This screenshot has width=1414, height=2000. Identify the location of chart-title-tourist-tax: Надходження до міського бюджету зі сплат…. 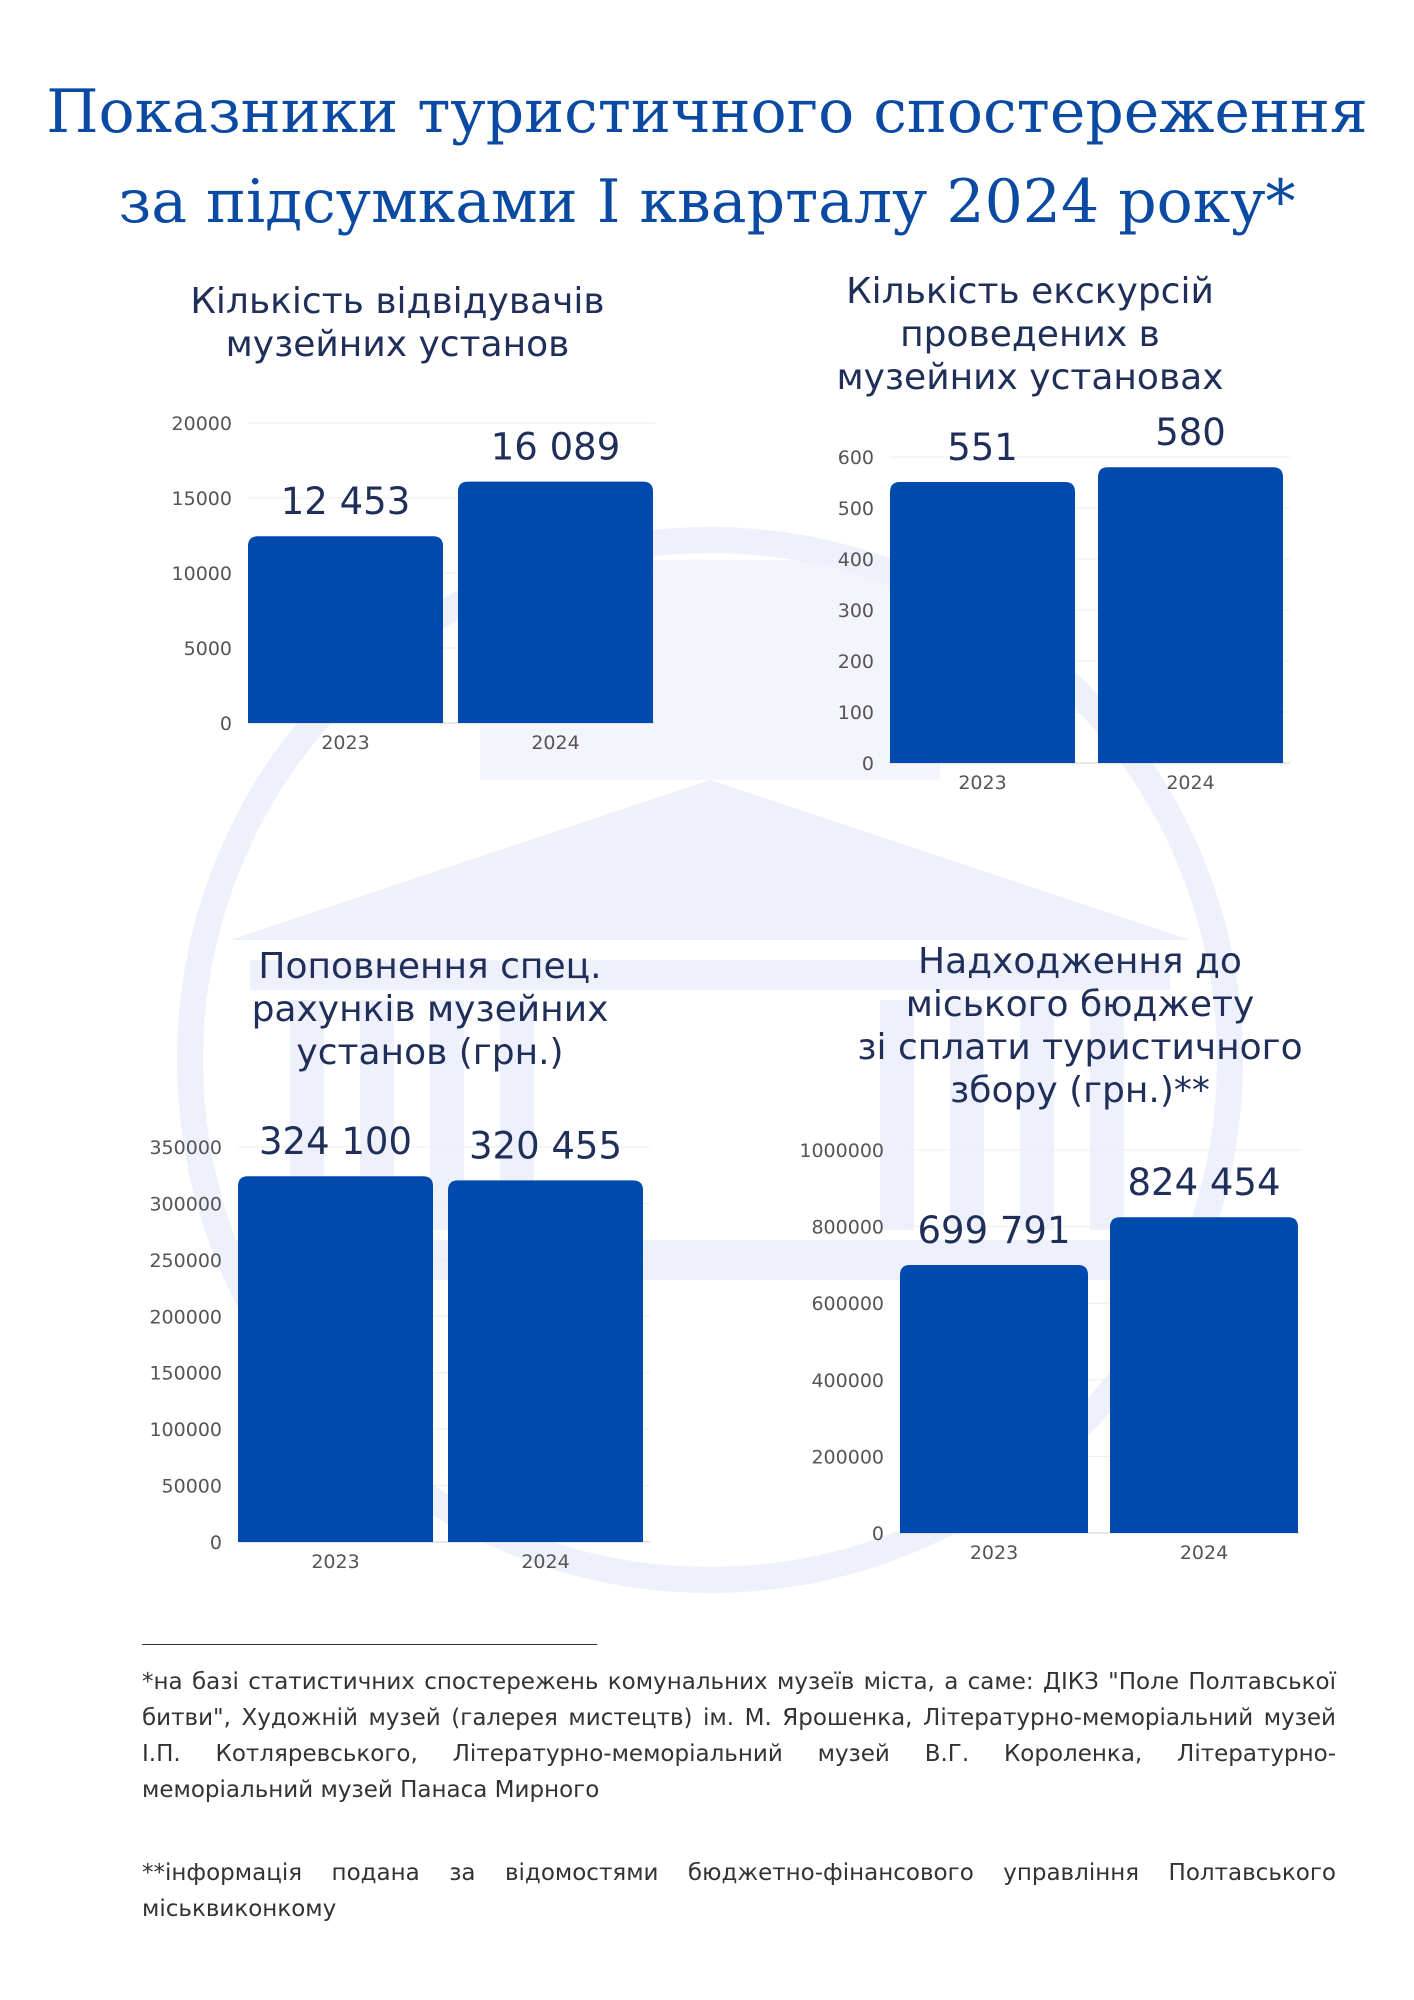
(1080, 1026).